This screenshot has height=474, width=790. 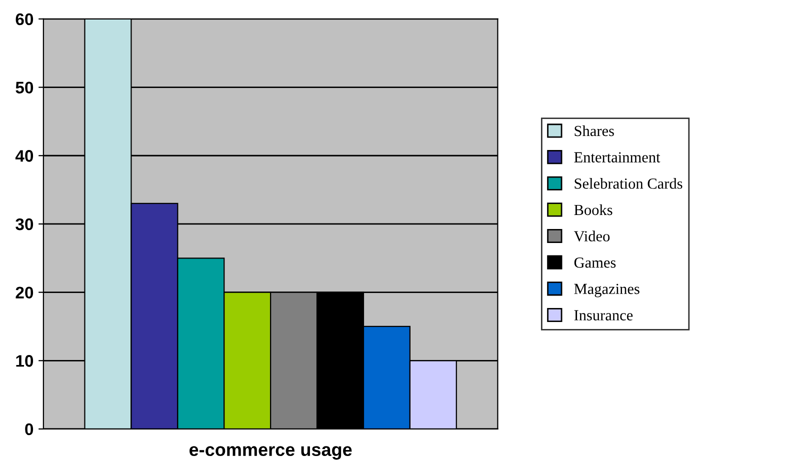 What do you see at coordinates (595, 262) in the screenshot?
I see `legend-label: Games` at bounding box center [595, 262].